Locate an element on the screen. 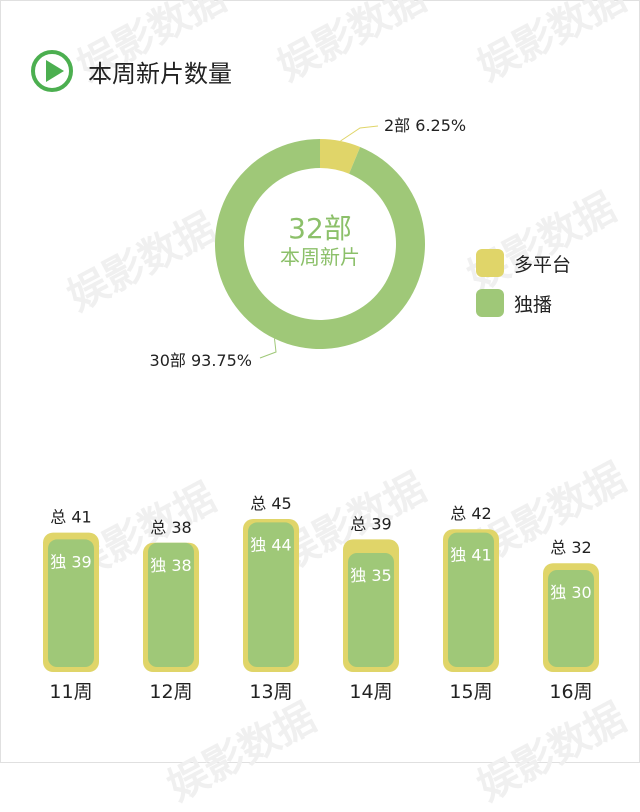 The width and height of the screenshot is (640, 812). x-tick-label-0: 11周 is located at coordinates (70, 692).